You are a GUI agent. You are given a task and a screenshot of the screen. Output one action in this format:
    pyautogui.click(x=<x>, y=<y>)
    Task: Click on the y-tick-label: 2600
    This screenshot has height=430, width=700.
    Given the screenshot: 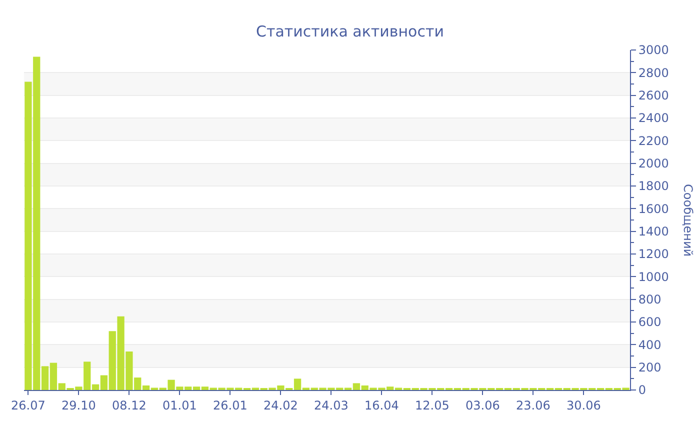 What is the action you would take?
    pyautogui.click(x=653, y=95)
    